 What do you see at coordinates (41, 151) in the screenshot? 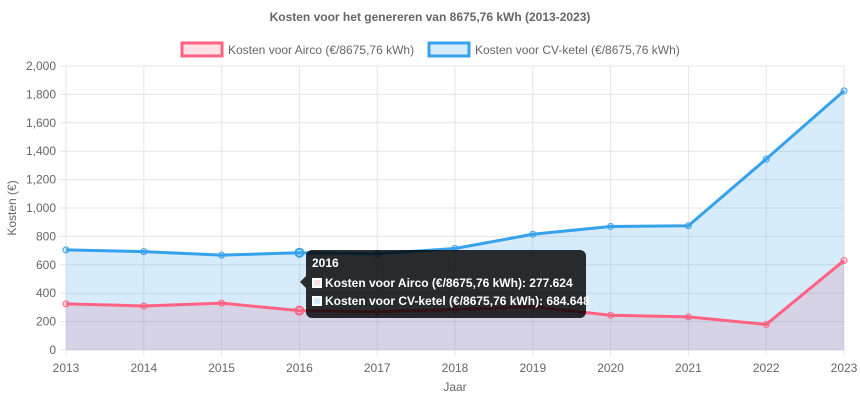
I see `y-tick-label: 1,400` at bounding box center [41, 151].